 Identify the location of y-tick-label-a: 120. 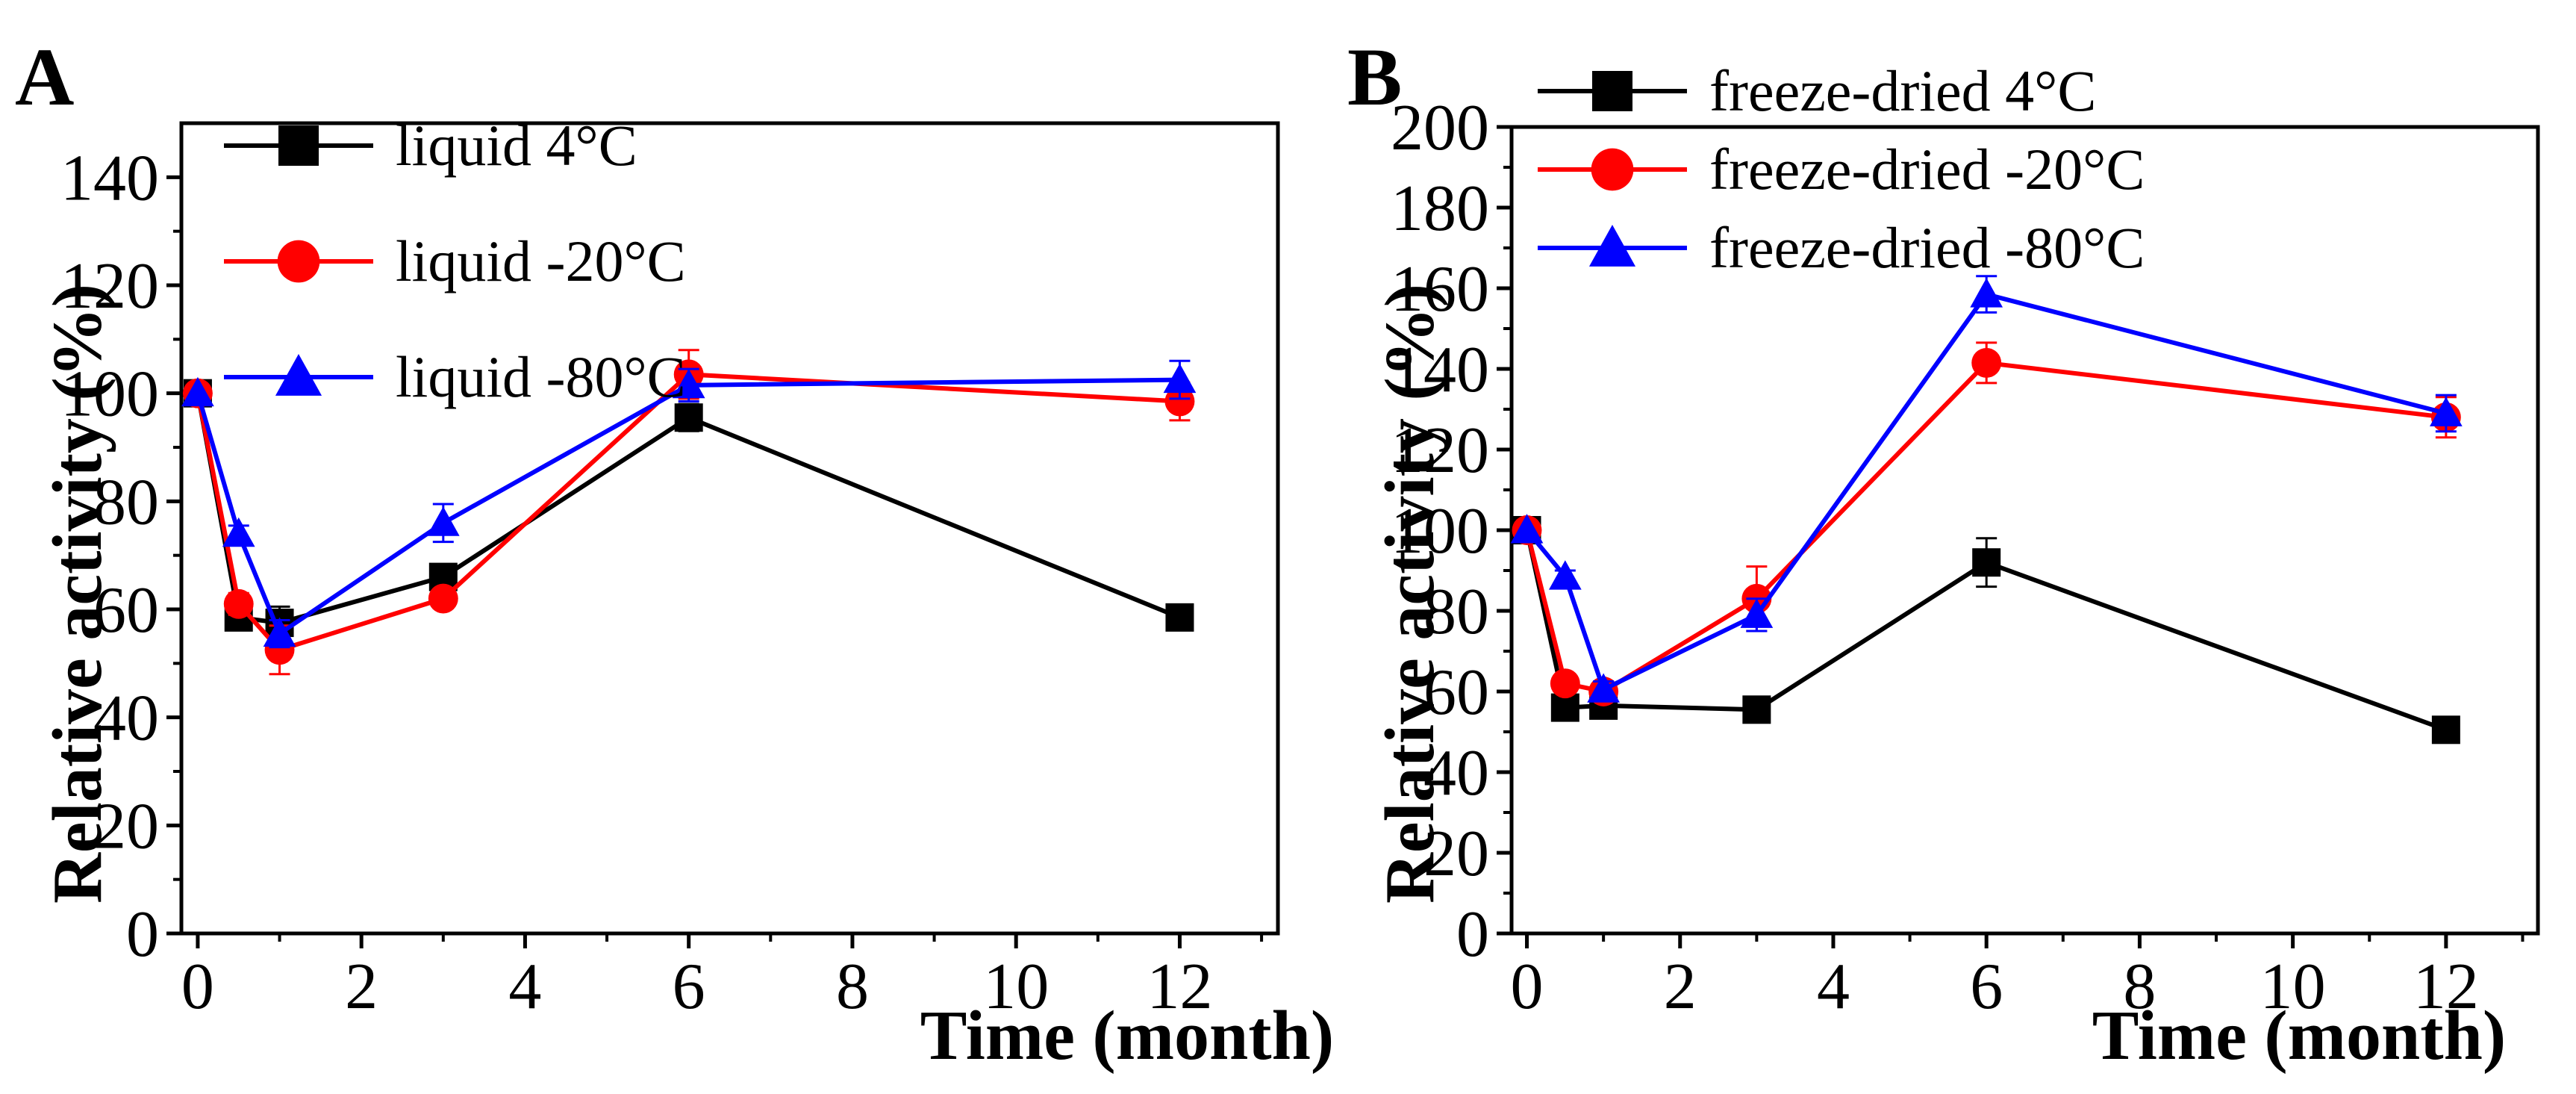
(109, 286).